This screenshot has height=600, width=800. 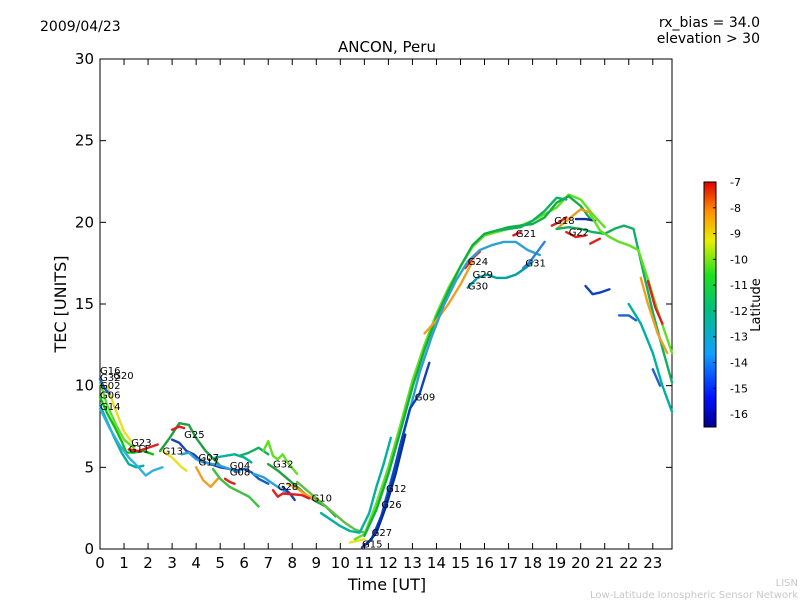 What do you see at coordinates (84, 59) in the screenshot?
I see `y-tick-label-6: 30` at bounding box center [84, 59].